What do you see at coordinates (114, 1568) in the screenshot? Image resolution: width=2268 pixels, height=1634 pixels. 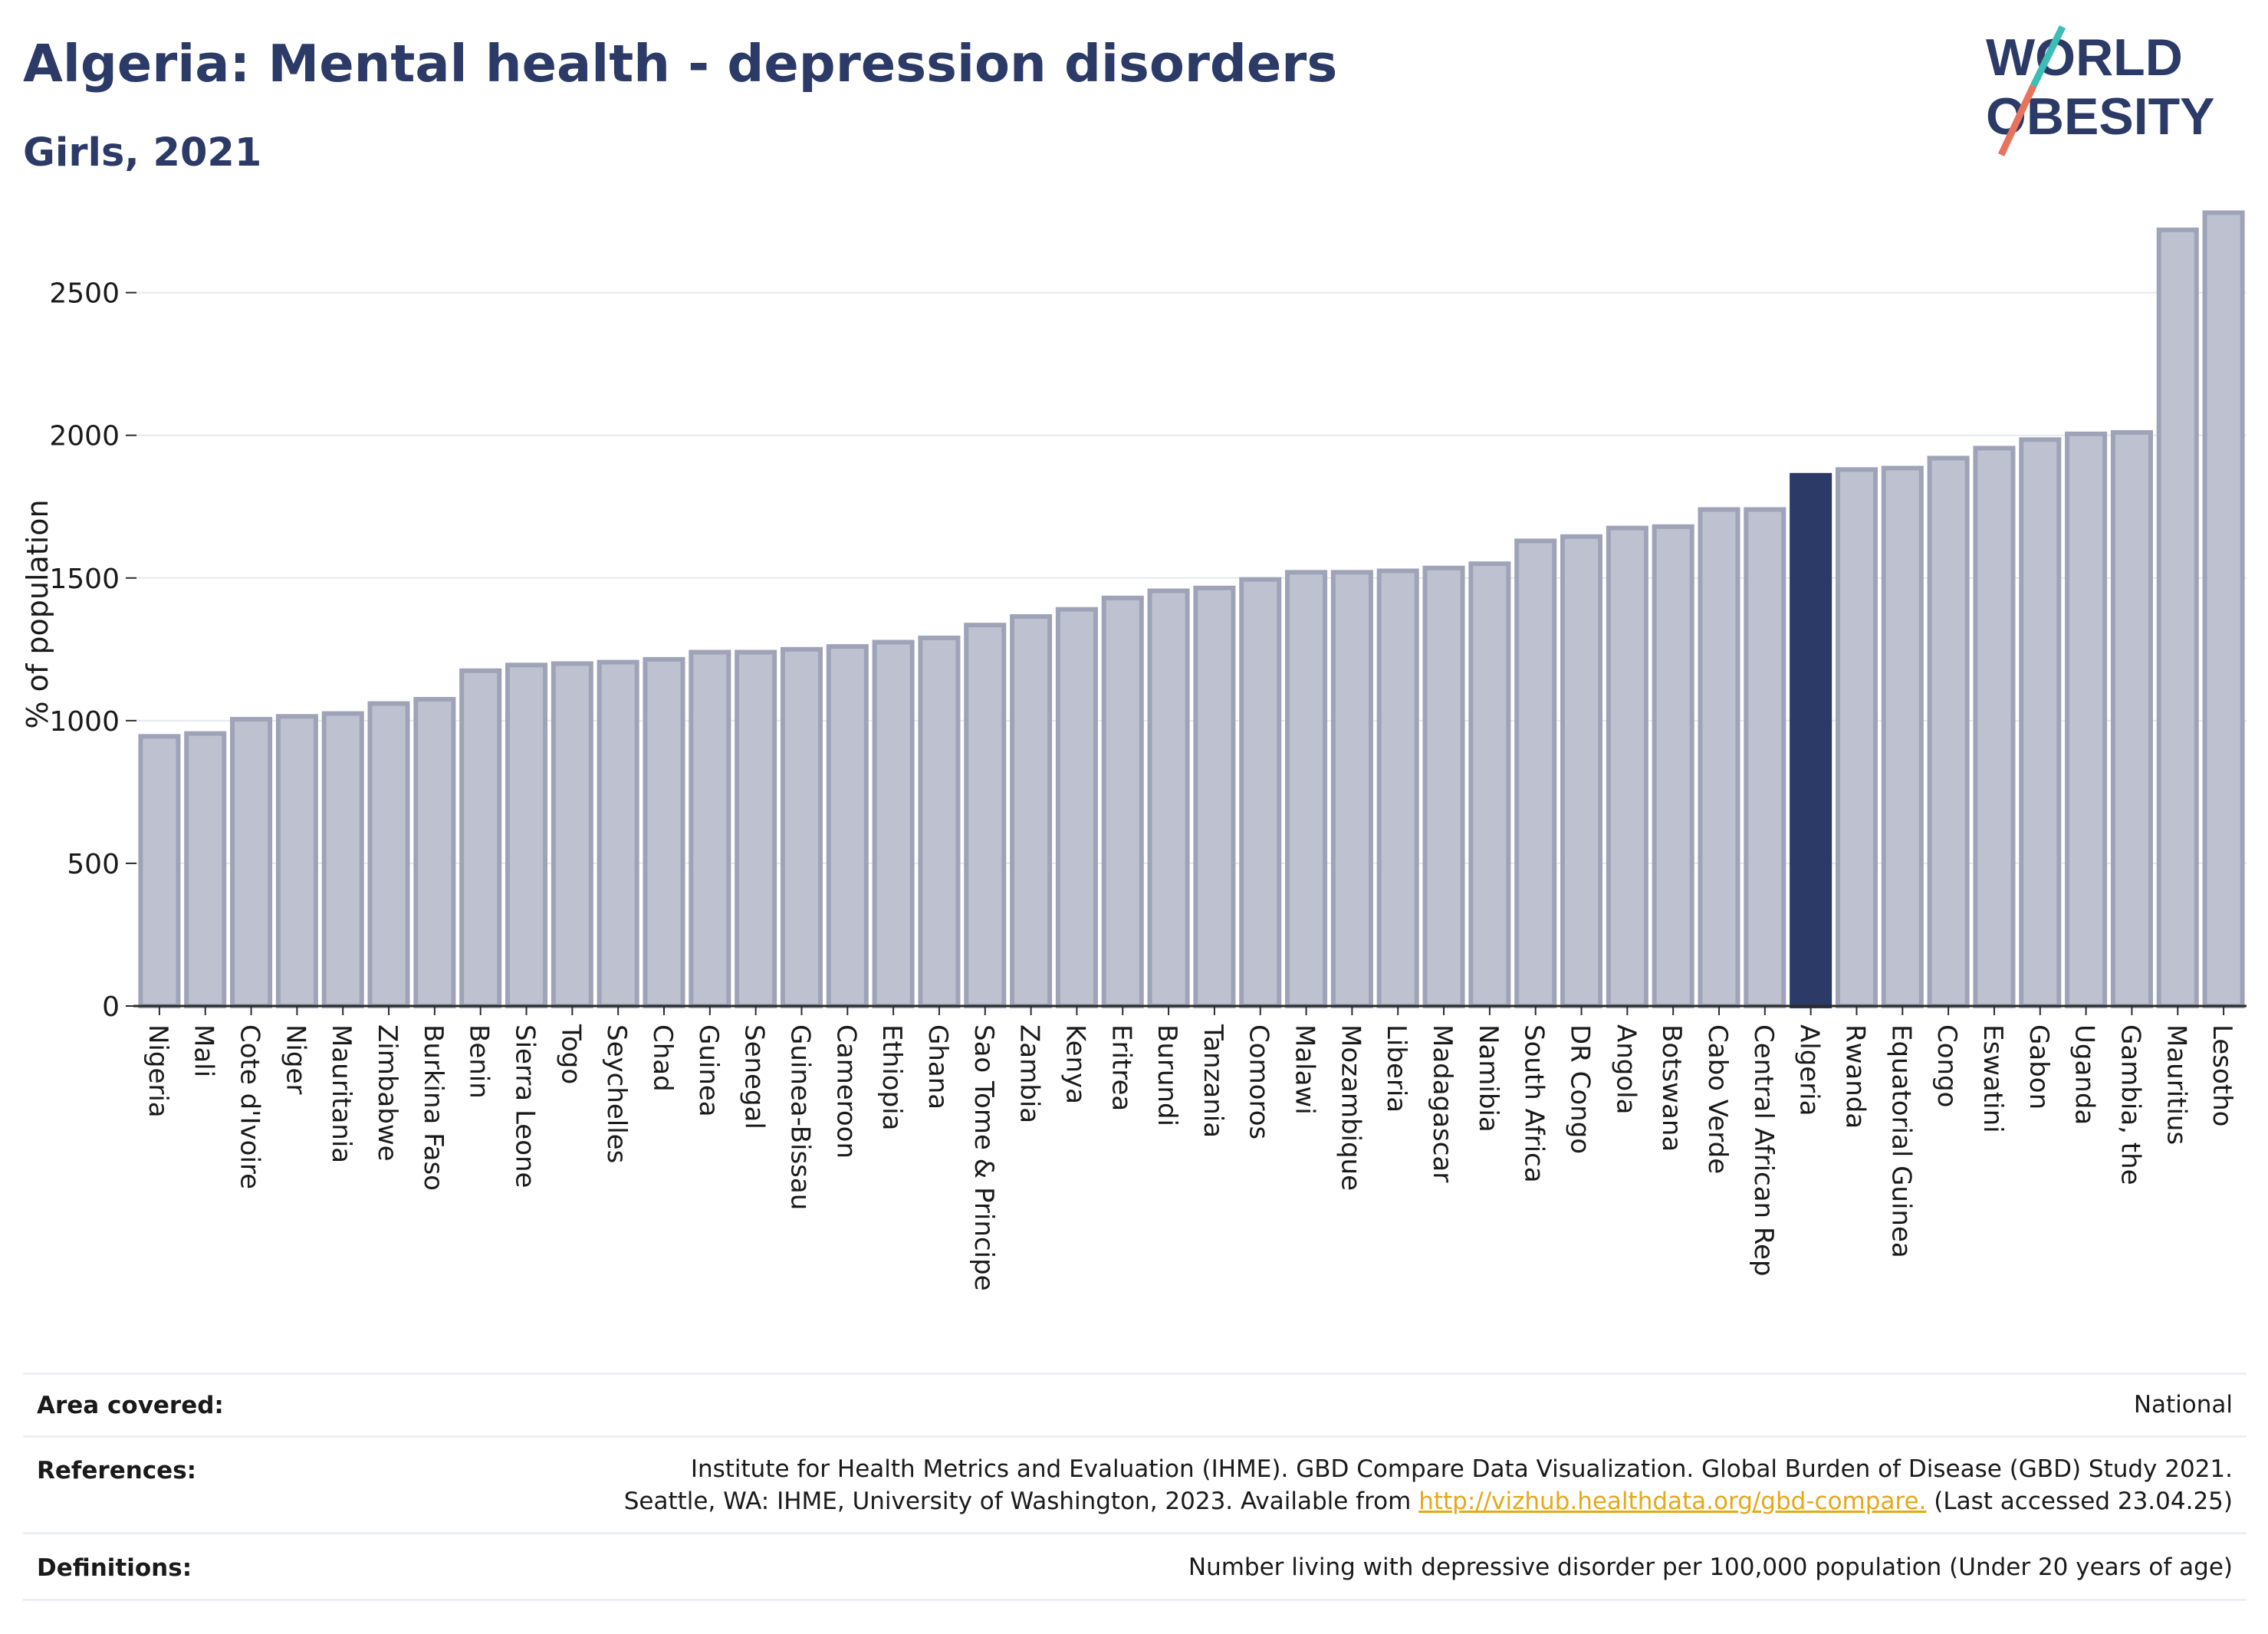 I see `definitions-label: Definitions:` at bounding box center [114, 1568].